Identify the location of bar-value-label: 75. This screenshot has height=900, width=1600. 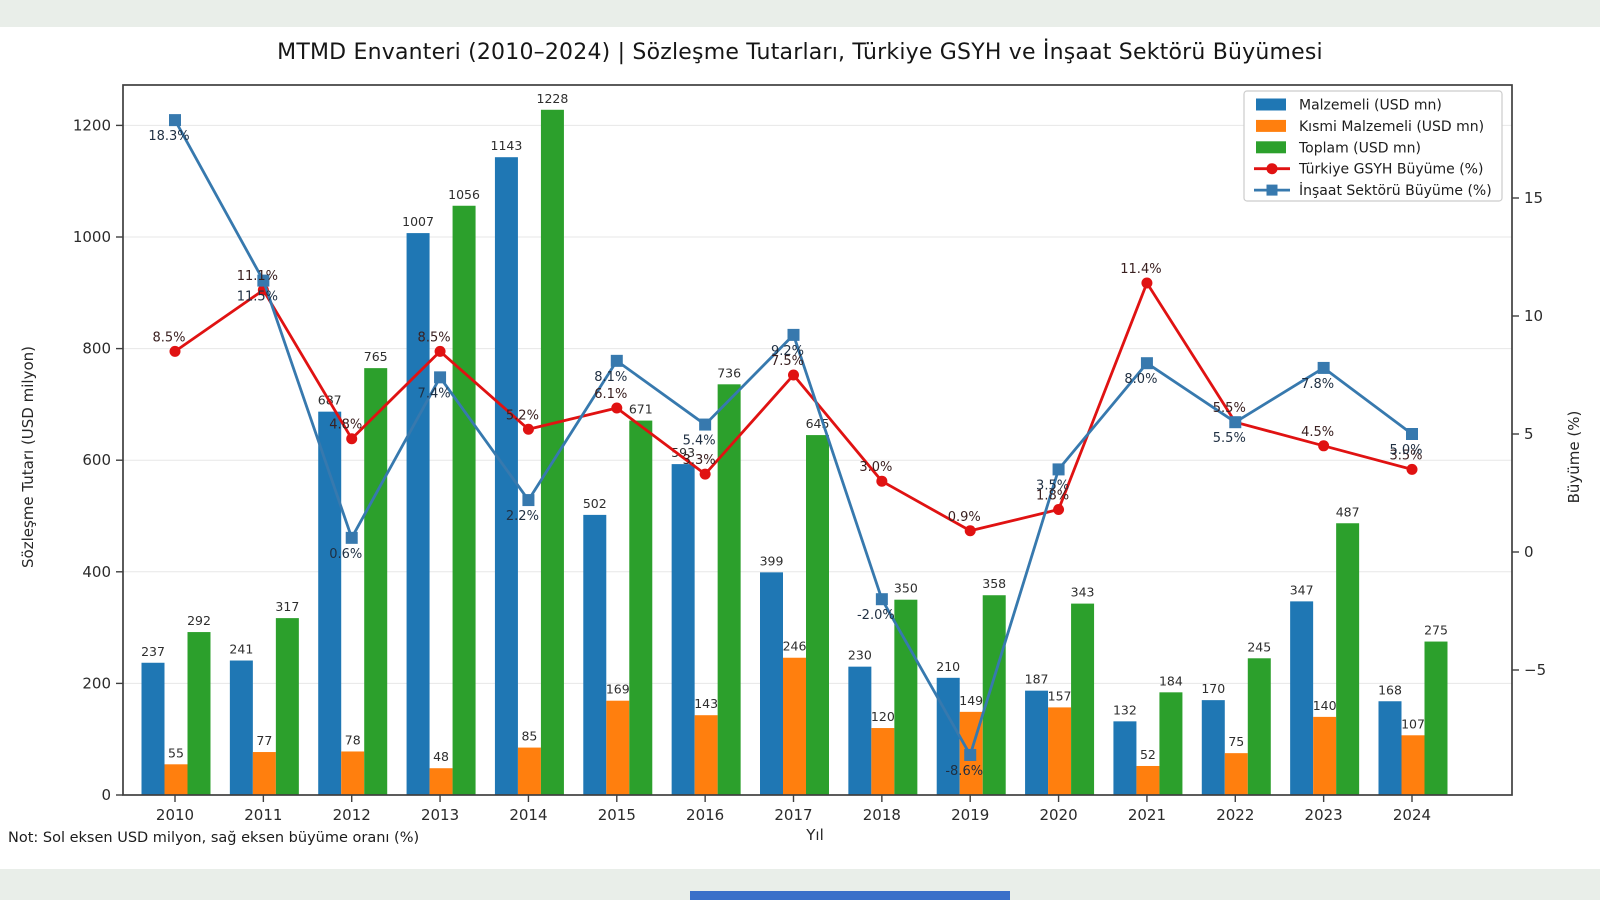
(1236, 741).